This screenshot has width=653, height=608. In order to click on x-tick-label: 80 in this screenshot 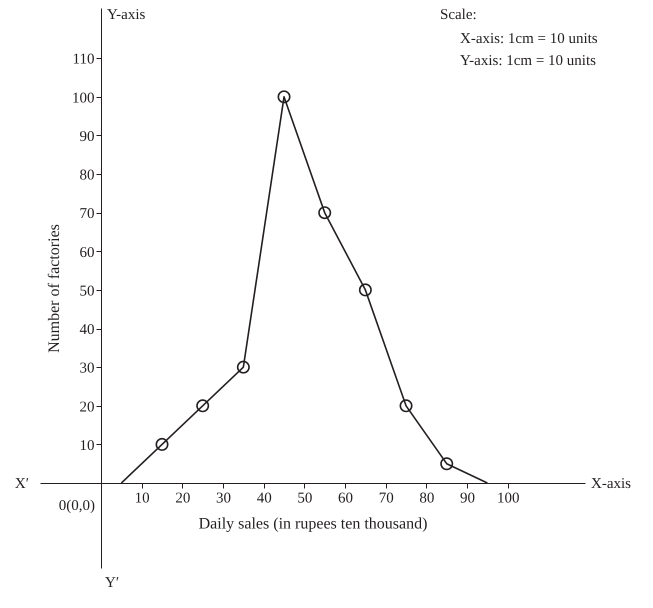, I will do `click(426, 498)`.